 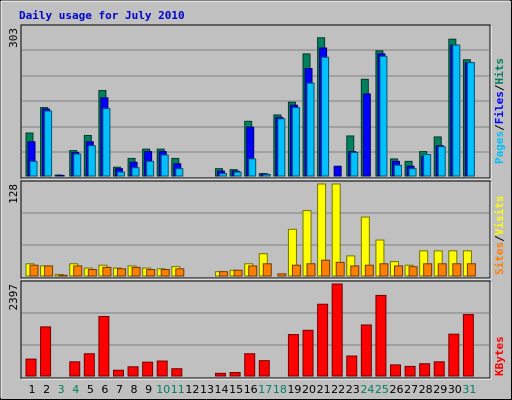 What do you see at coordinates (440, 389) in the screenshot?
I see `day-label-29: 29` at bounding box center [440, 389].